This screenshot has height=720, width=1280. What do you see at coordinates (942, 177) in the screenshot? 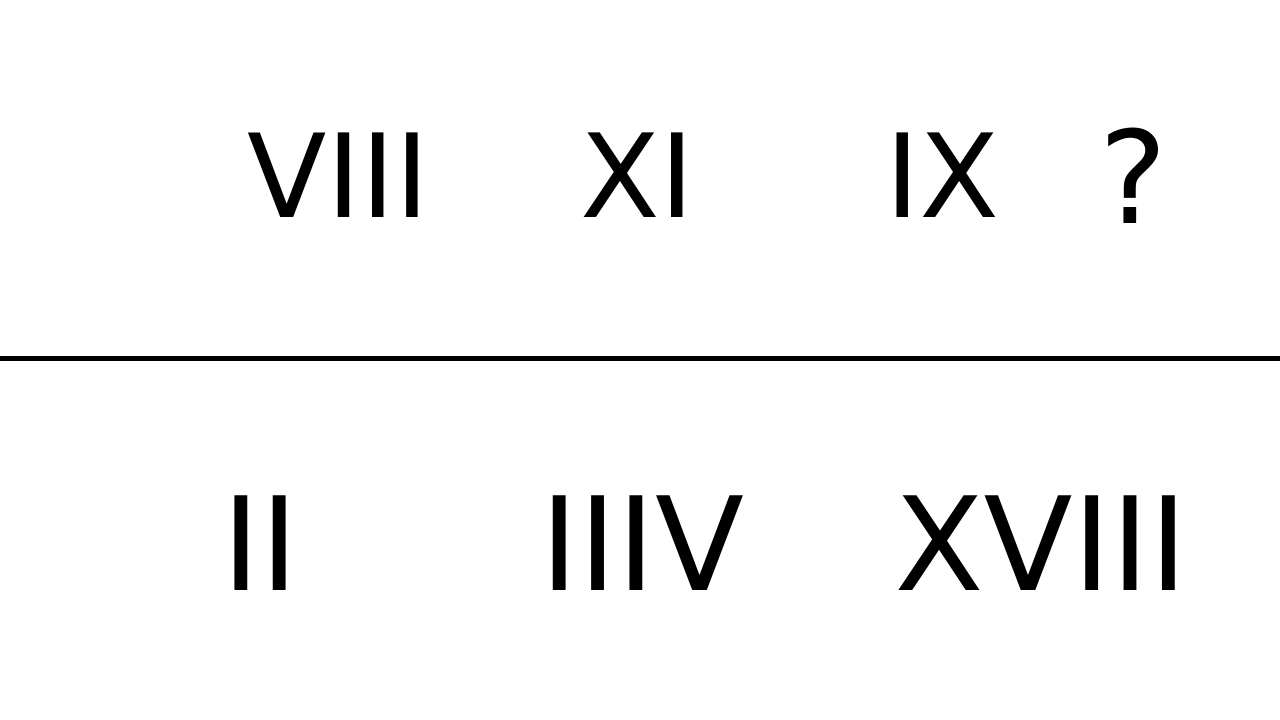
I see `question-term-3: IX` at bounding box center [942, 177].